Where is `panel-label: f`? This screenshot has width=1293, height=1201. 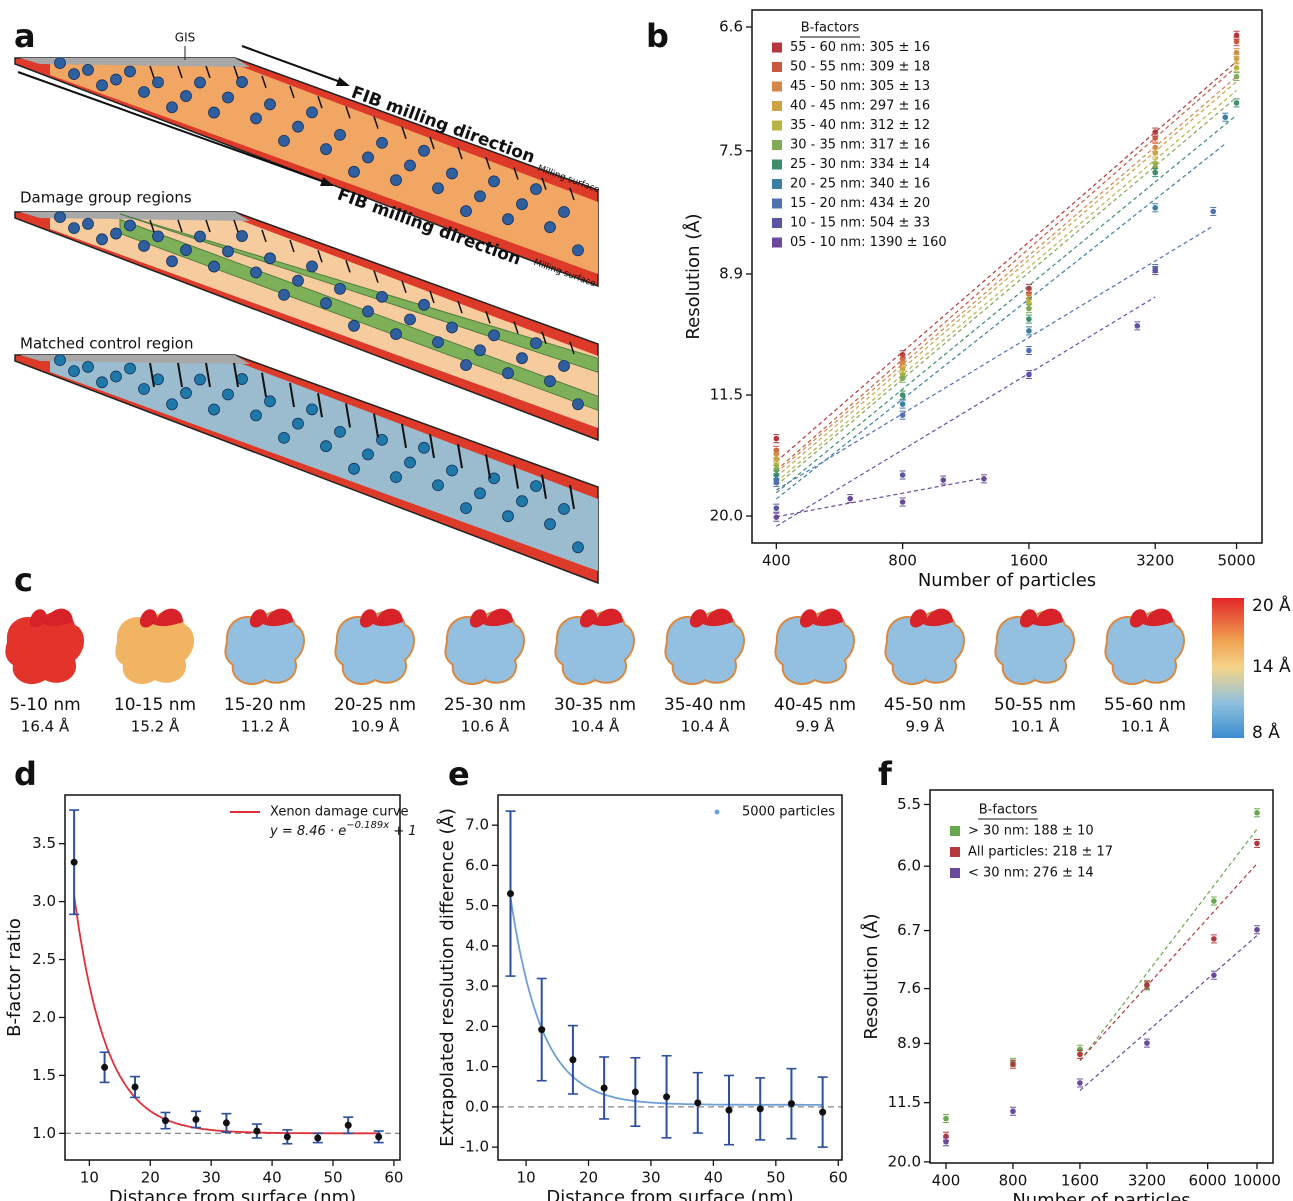
panel-label: f is located at coordinates (885, 774).